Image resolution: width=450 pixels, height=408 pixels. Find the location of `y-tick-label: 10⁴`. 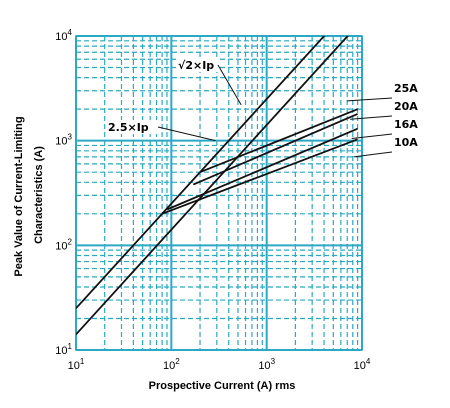

y-tick-label: 10⁴ is located at coordinates (63, 35).